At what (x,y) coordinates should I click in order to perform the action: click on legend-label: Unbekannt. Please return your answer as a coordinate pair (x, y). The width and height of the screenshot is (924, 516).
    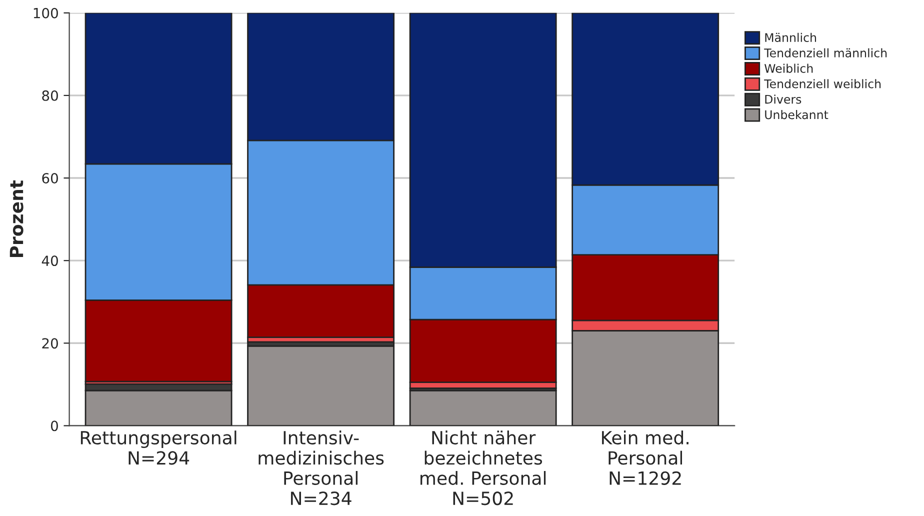
    Looking at the image, I should click on (796, 115).